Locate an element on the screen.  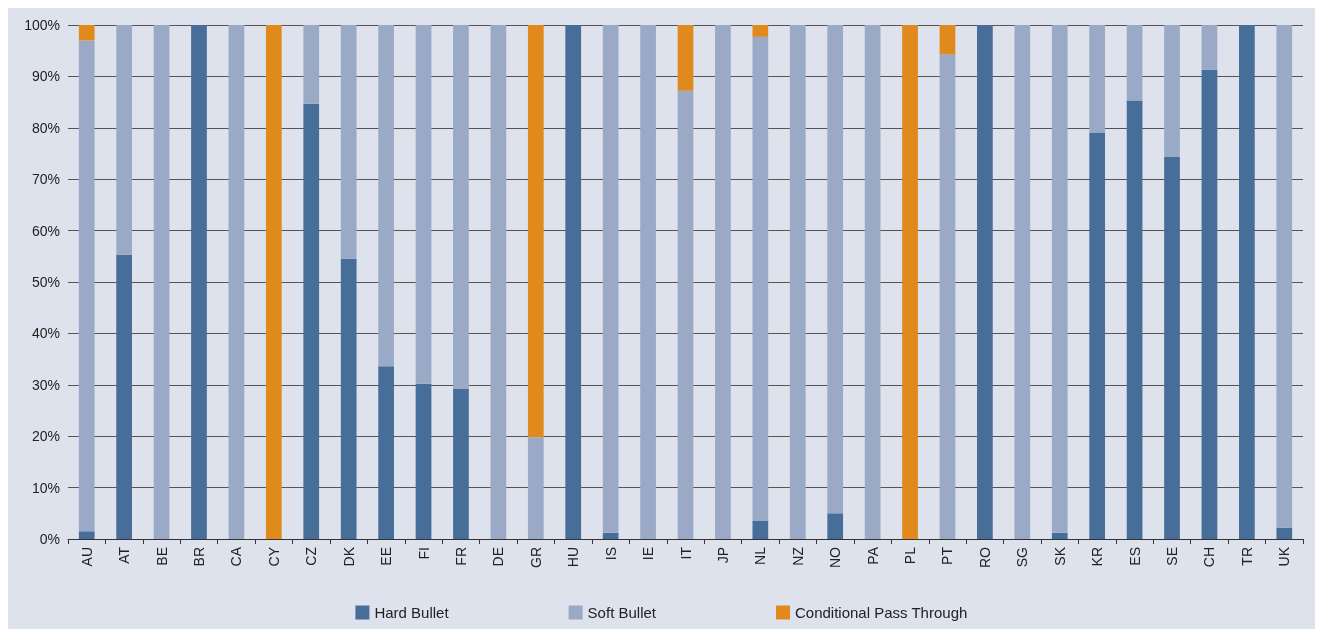
x-tick-label: AT is located at coordinates (124, 555).